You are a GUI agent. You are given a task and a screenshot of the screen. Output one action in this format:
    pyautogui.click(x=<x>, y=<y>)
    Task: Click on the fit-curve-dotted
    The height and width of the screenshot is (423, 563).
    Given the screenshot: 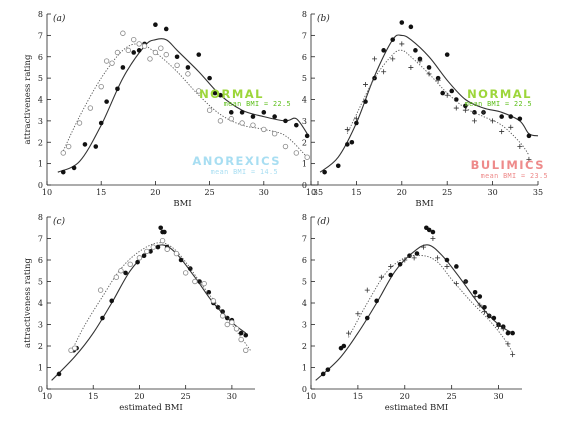 What is the action you would take?
    pyautogui.click(x=430, y=303)
    